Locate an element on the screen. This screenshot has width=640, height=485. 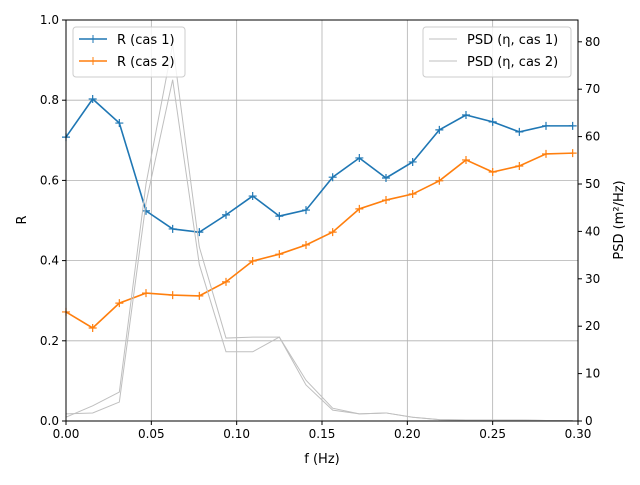
y-tick-label: 0.2 is located at coordinates (49, 341).